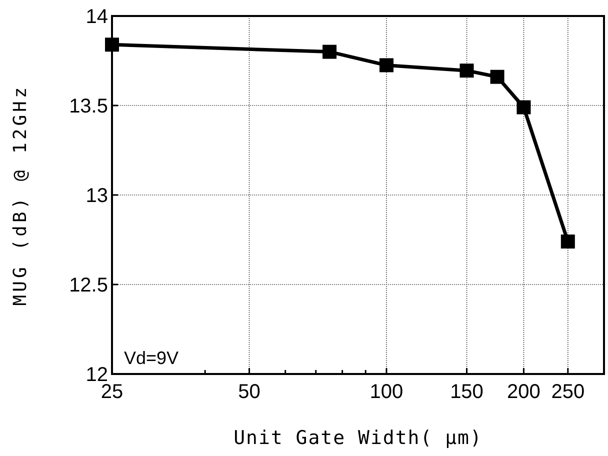 This screenshot has width=608, height=456. I want to click on x-tick-label: 150, so click(467, 392).